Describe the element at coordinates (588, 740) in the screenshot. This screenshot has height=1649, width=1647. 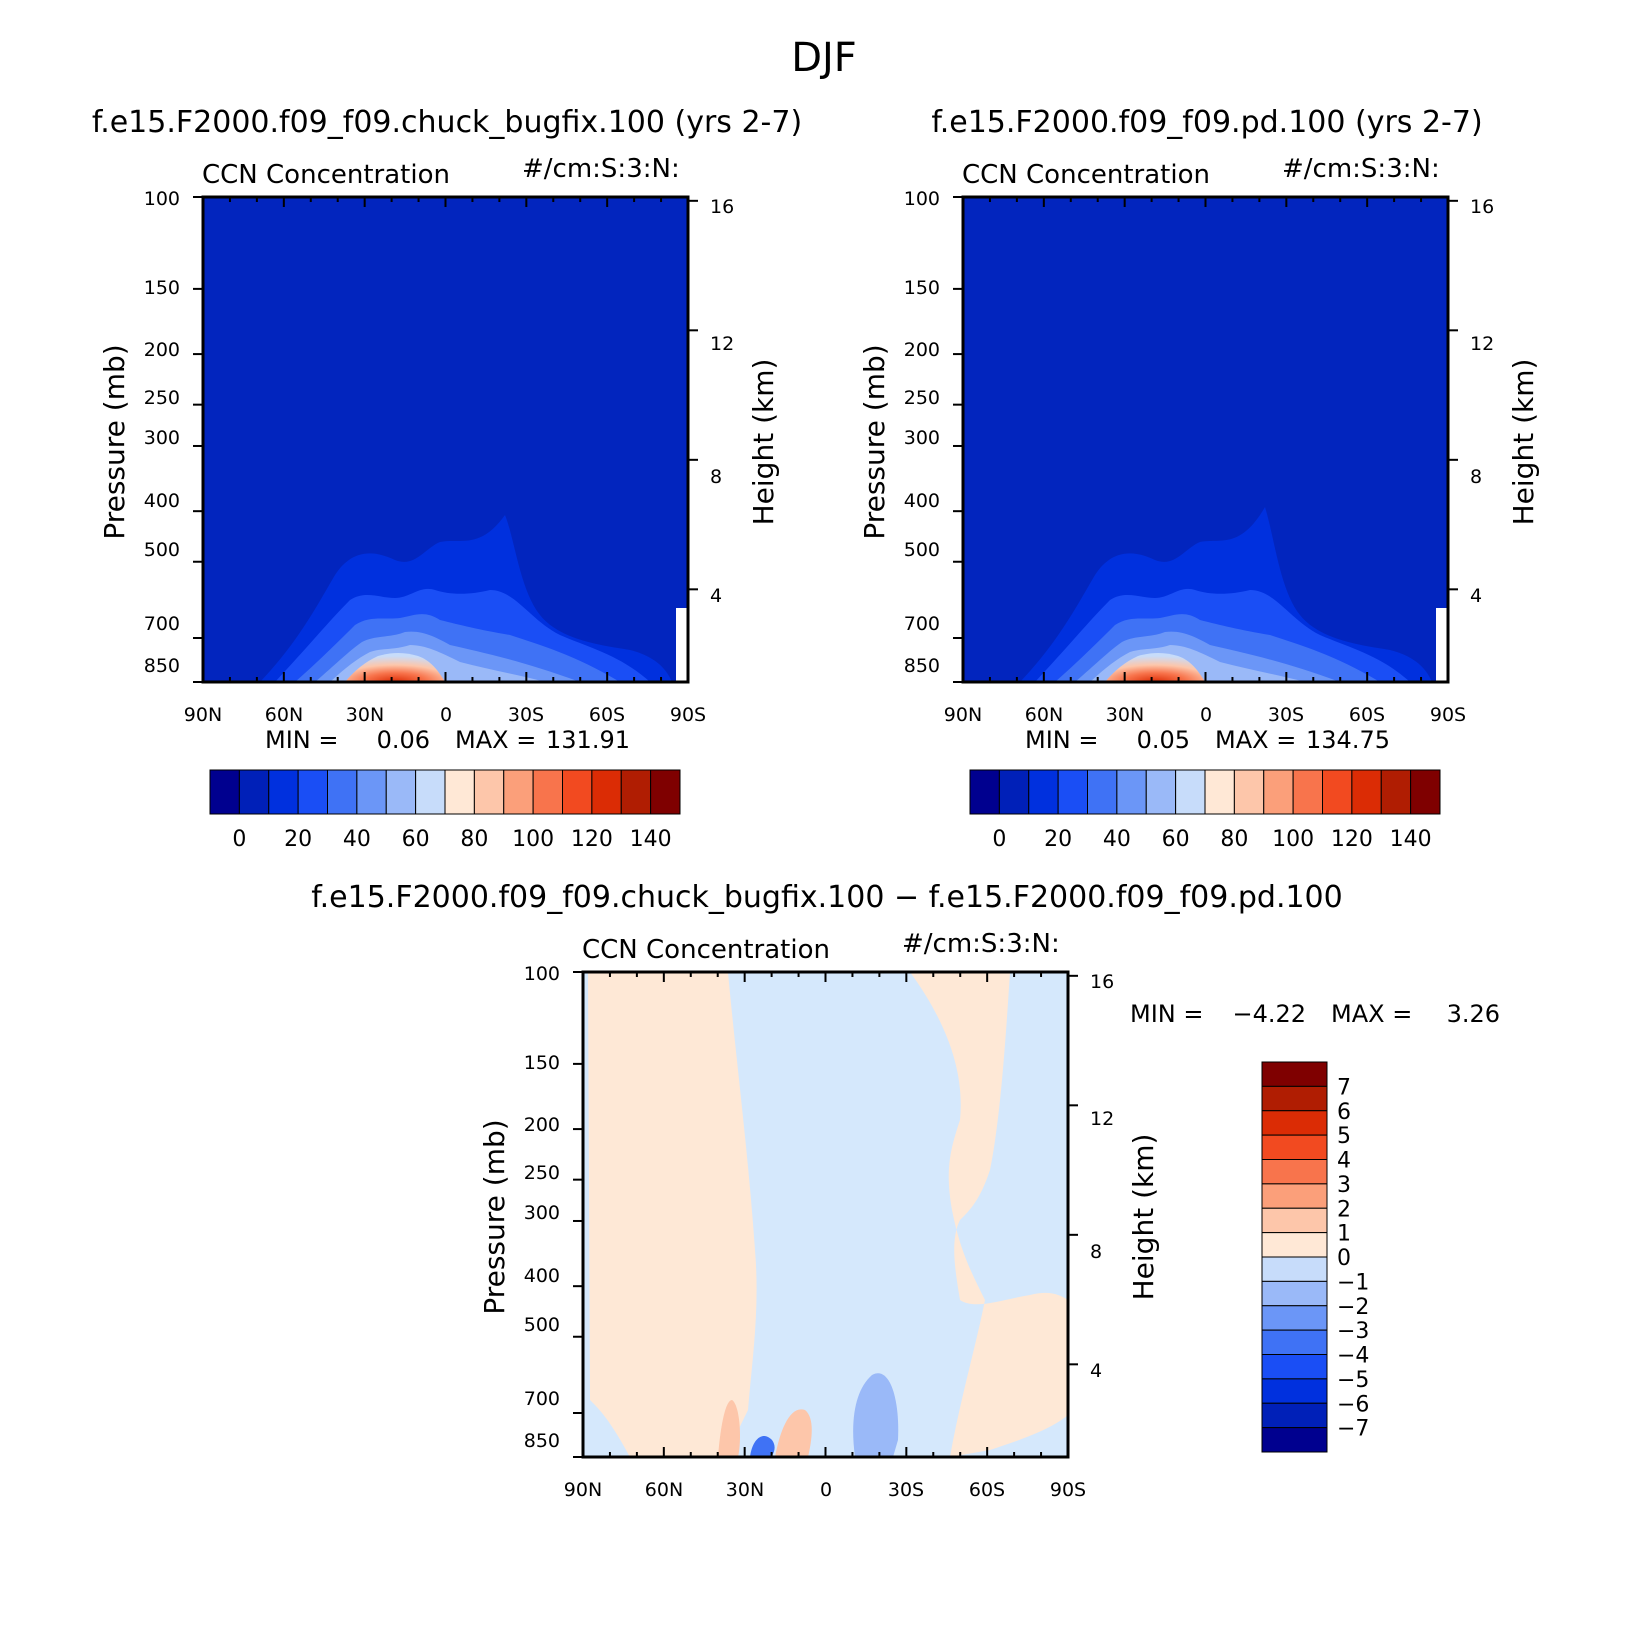
I see `panel-1-max-value: 131.91` at that location.